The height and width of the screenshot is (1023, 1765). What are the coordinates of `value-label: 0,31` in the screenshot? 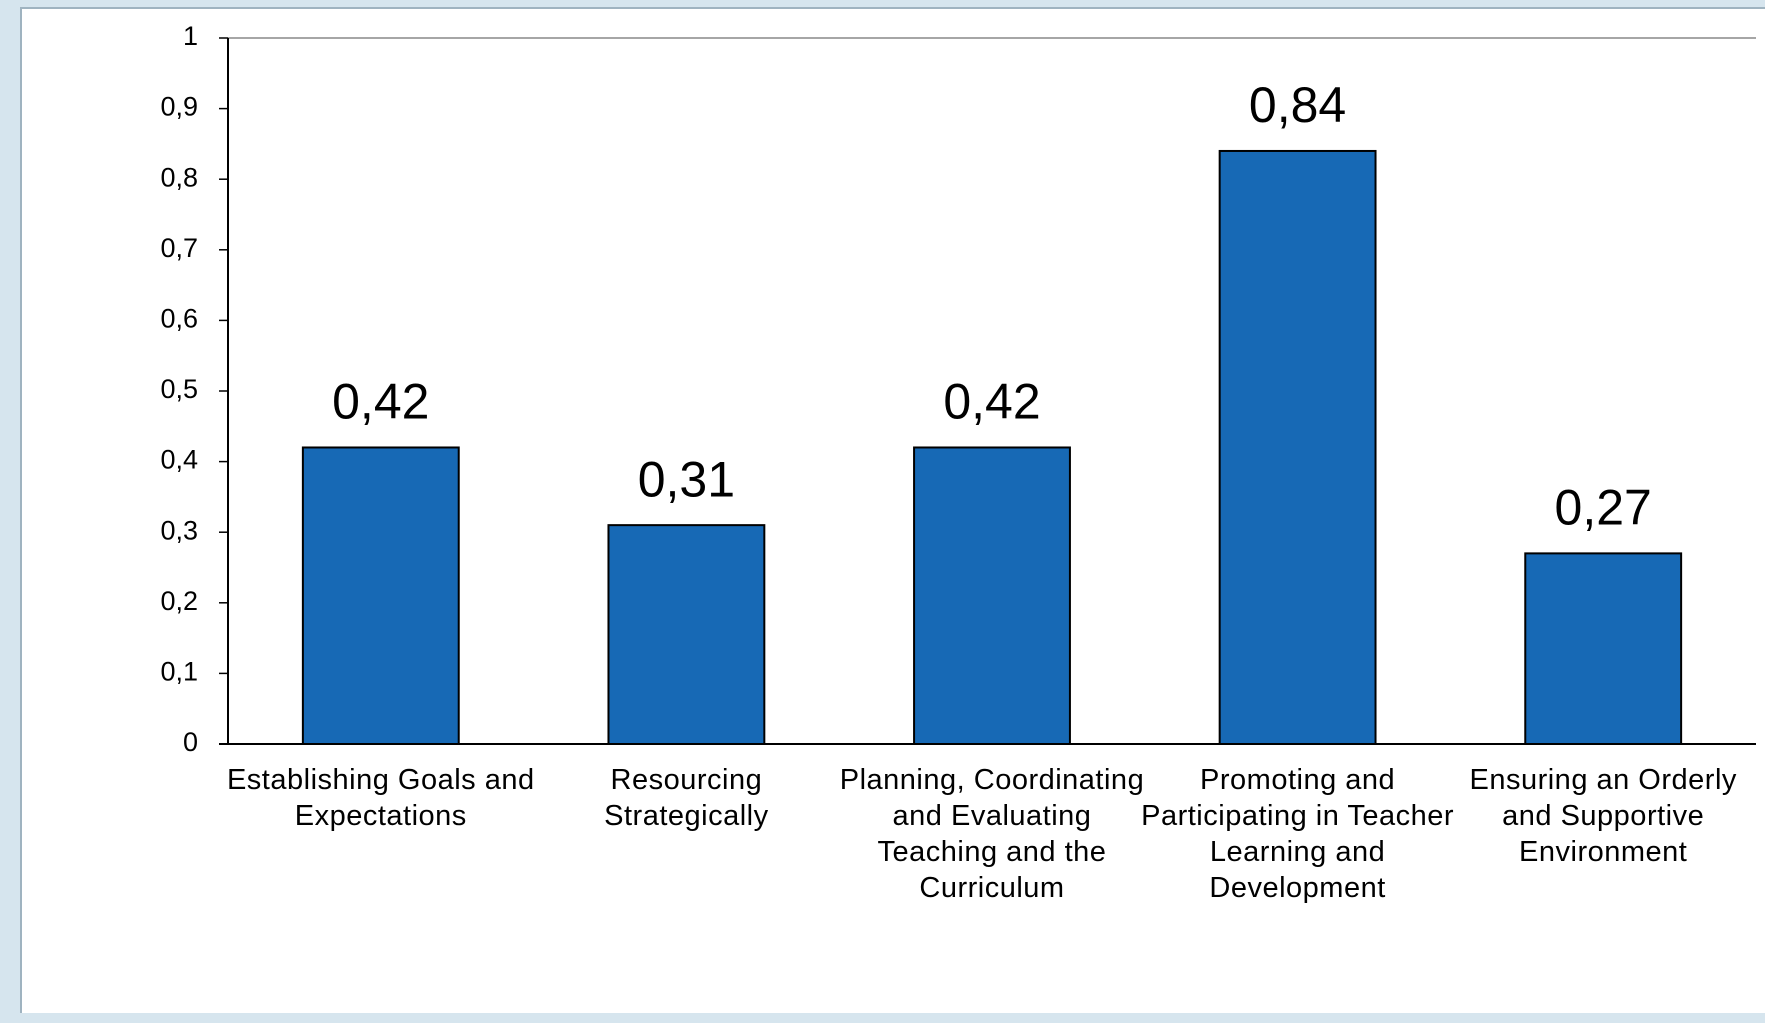 It's located at (686, 479).